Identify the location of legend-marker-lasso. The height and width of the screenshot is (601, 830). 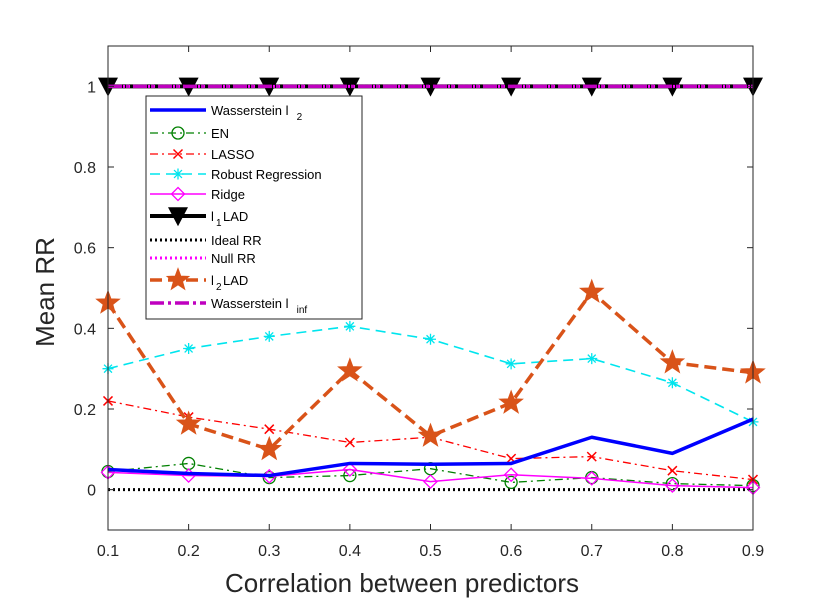
(178, 154).